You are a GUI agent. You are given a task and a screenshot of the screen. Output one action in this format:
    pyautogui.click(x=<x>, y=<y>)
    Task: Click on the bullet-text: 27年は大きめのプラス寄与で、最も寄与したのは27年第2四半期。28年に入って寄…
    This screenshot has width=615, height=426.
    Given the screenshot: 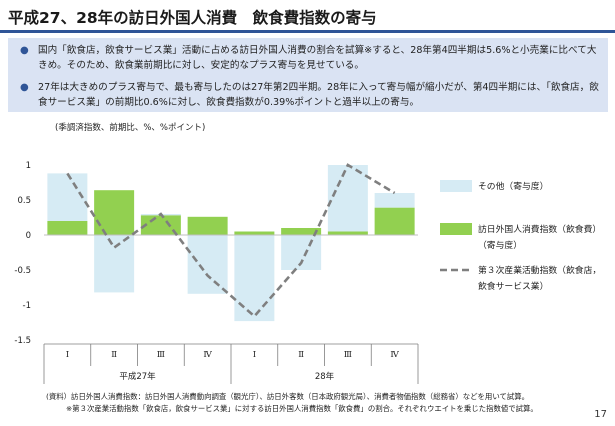 What is the action you would take?
    pyautogui.click(x=318, y=95)
    